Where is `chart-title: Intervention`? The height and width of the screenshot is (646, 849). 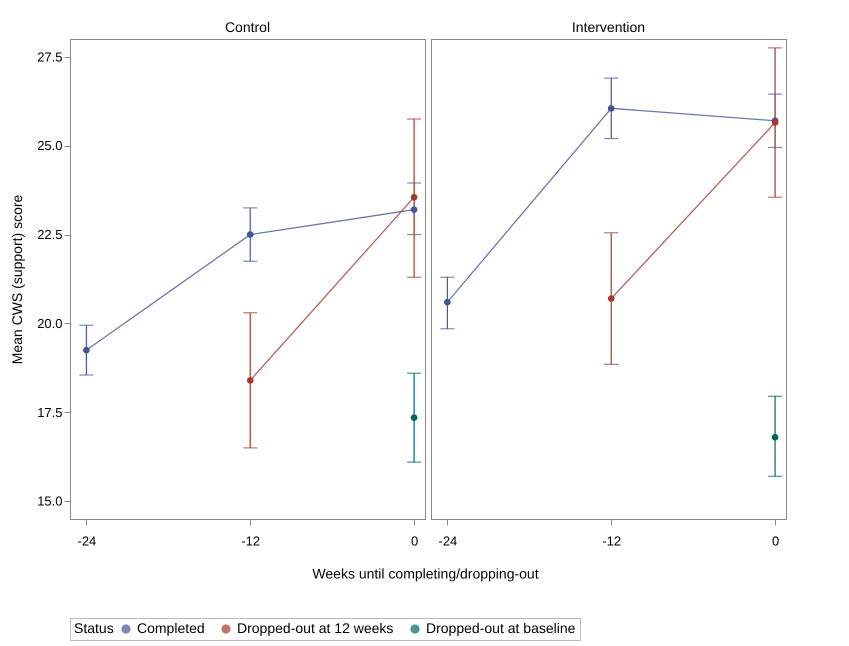
chart-title: Intervention is located at coordinates (609, 27).